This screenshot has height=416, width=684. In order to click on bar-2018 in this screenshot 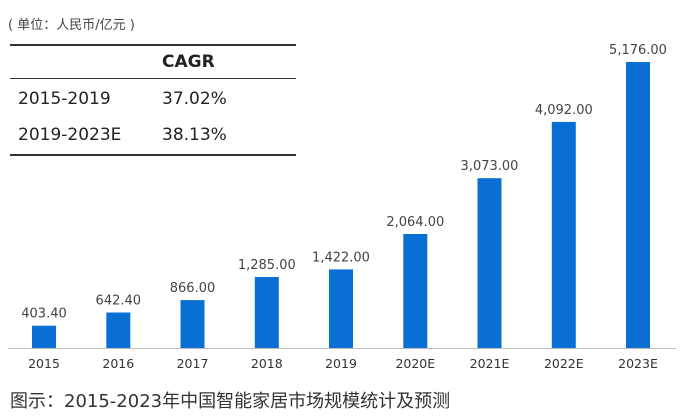, I will do `click(266, 312)`.